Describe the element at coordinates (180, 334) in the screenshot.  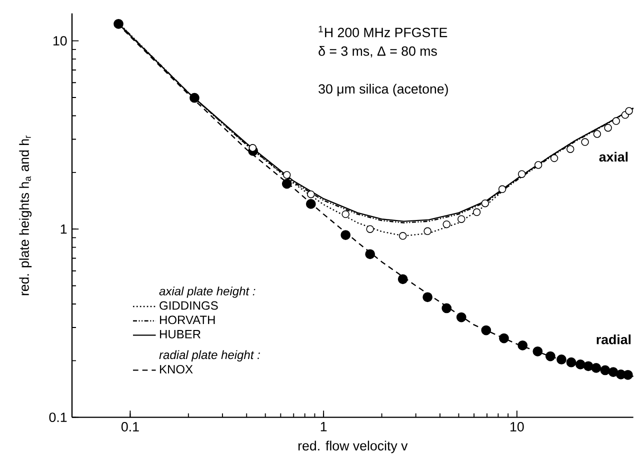
I see `legend-label: HUBER` at that location.